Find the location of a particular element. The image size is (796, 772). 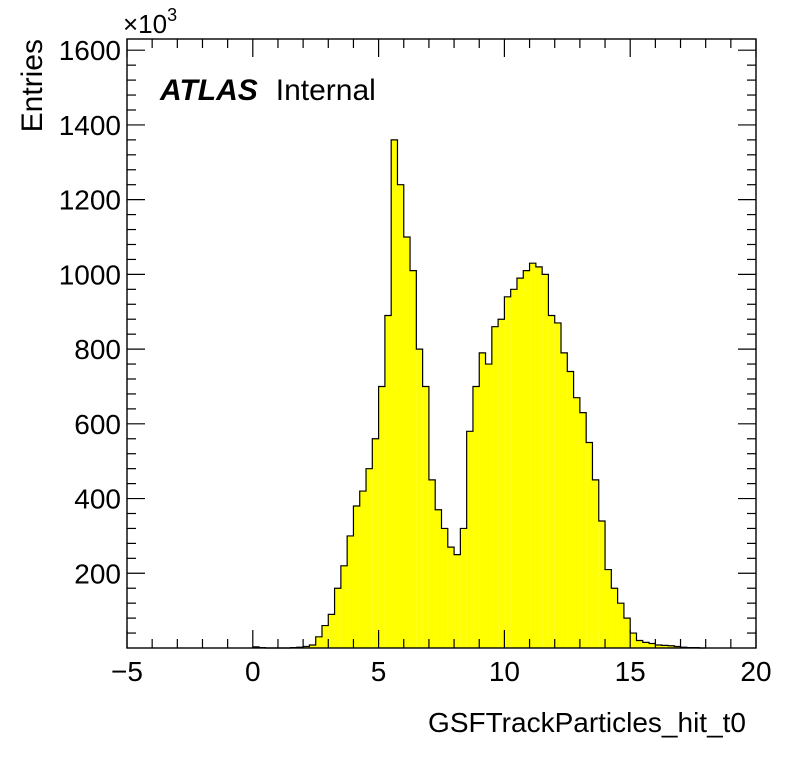

y-tick-label: 1400 is located at coordinates (90, 125).